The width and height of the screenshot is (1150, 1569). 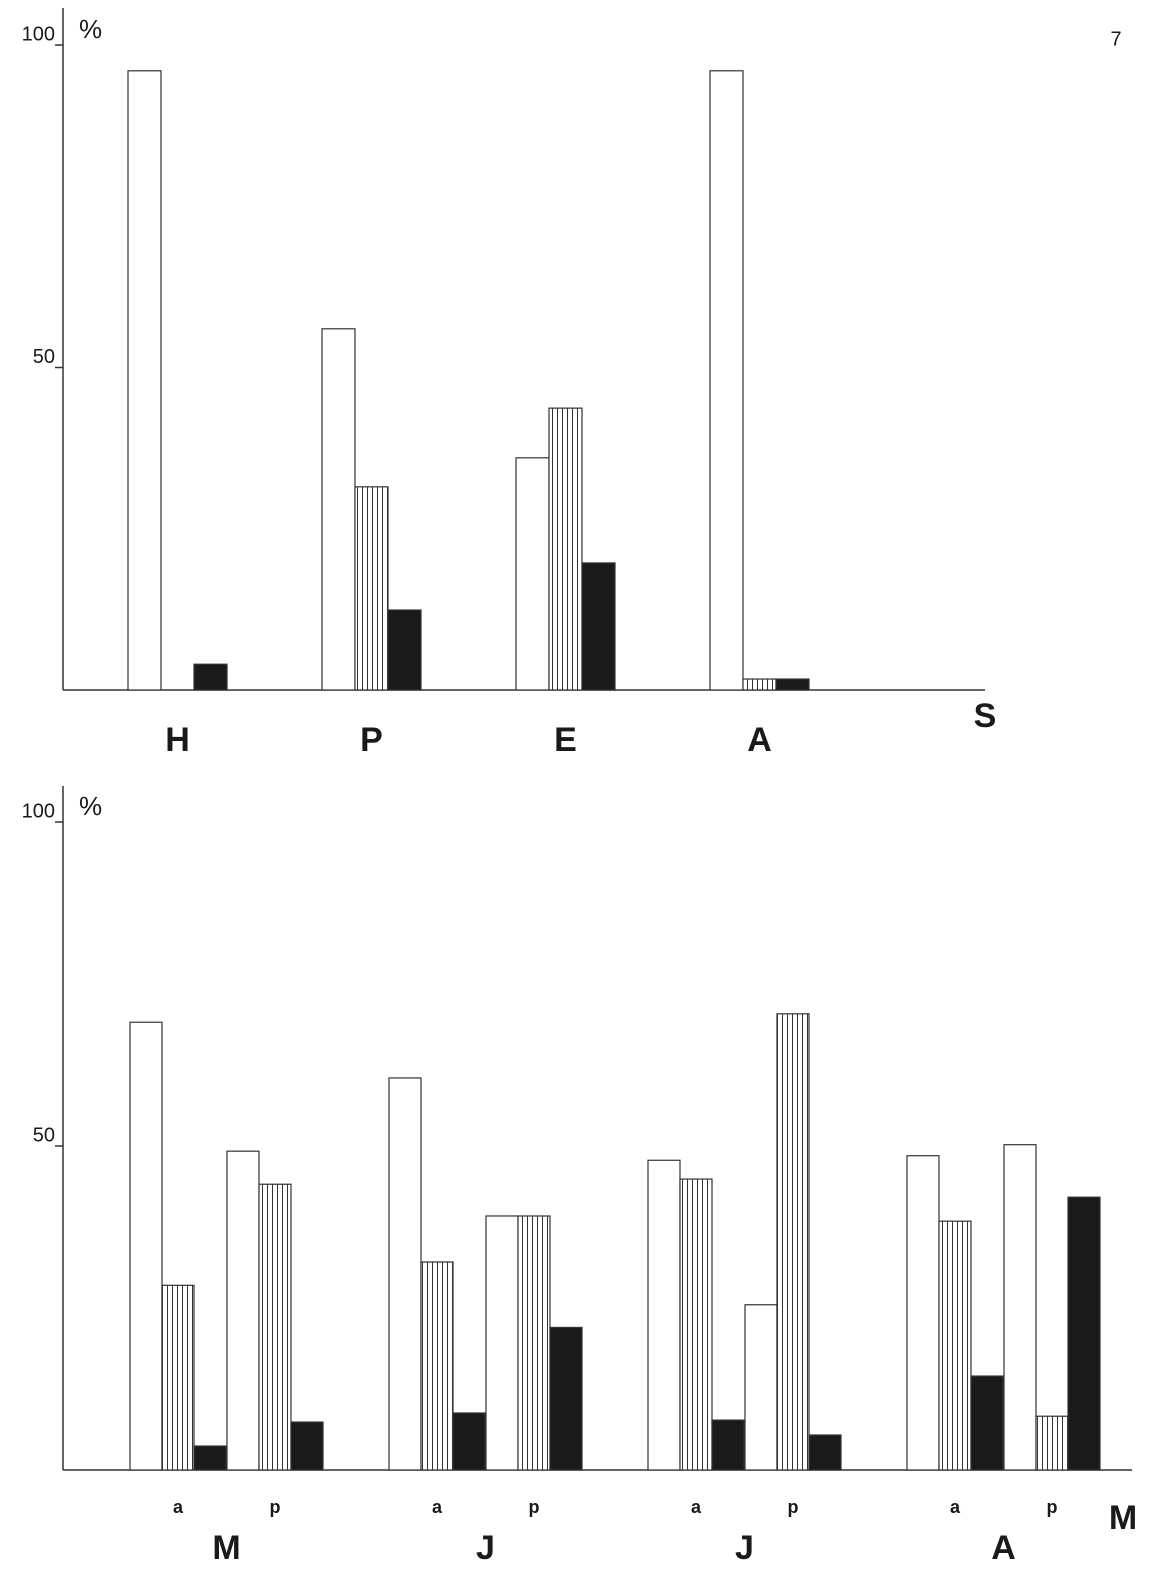 I want to click on x-tick-label: A, so click(x=759, y=740).